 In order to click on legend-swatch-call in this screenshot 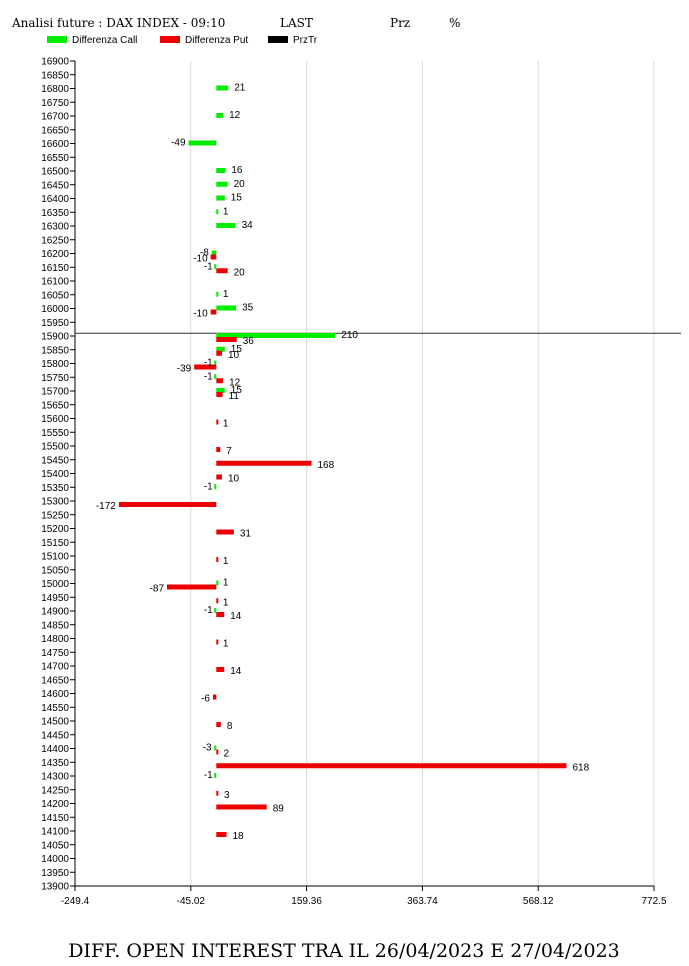, I will do `click(57, 39)`.